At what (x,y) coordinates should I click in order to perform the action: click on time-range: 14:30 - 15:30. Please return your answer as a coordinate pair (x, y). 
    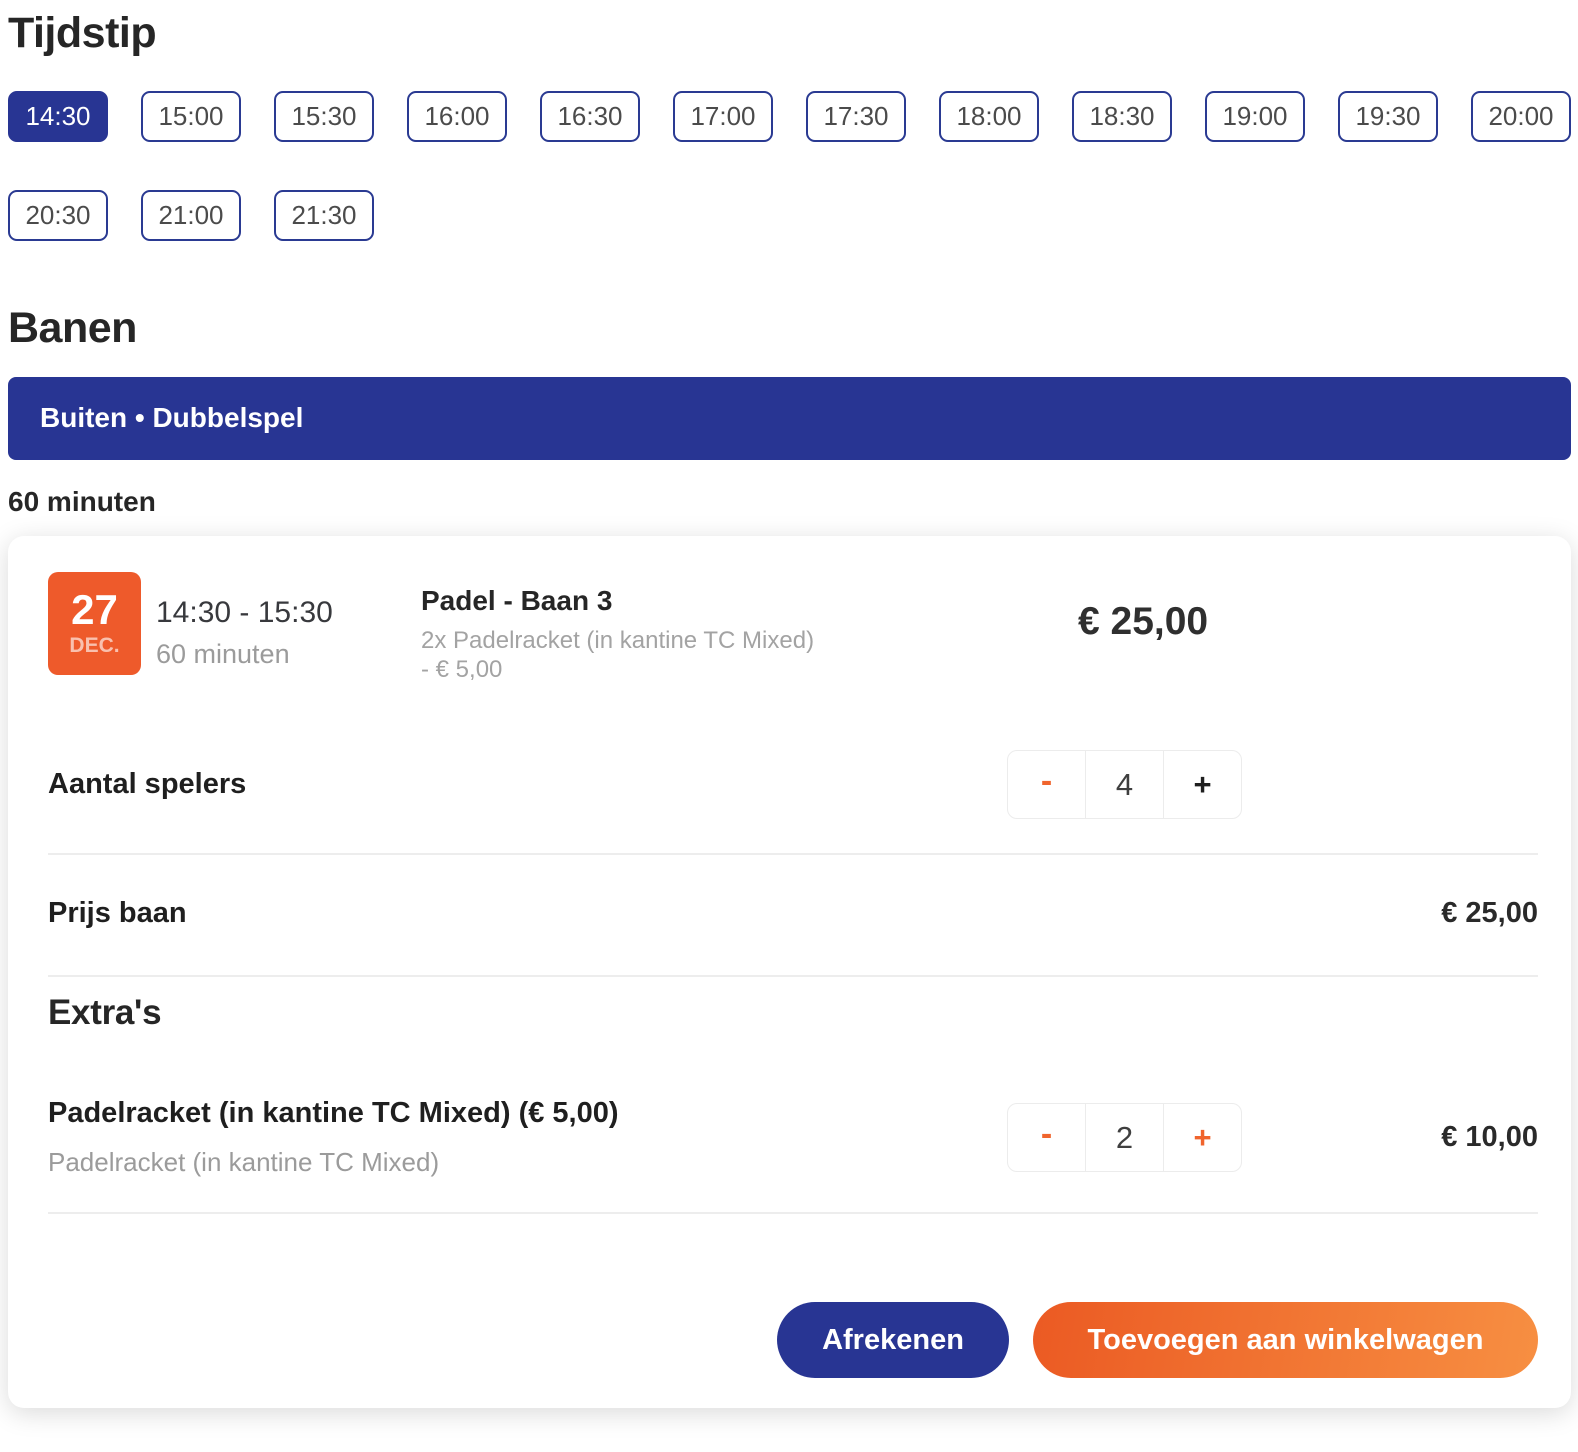
    Looking at the image, I should click on (244, 612).